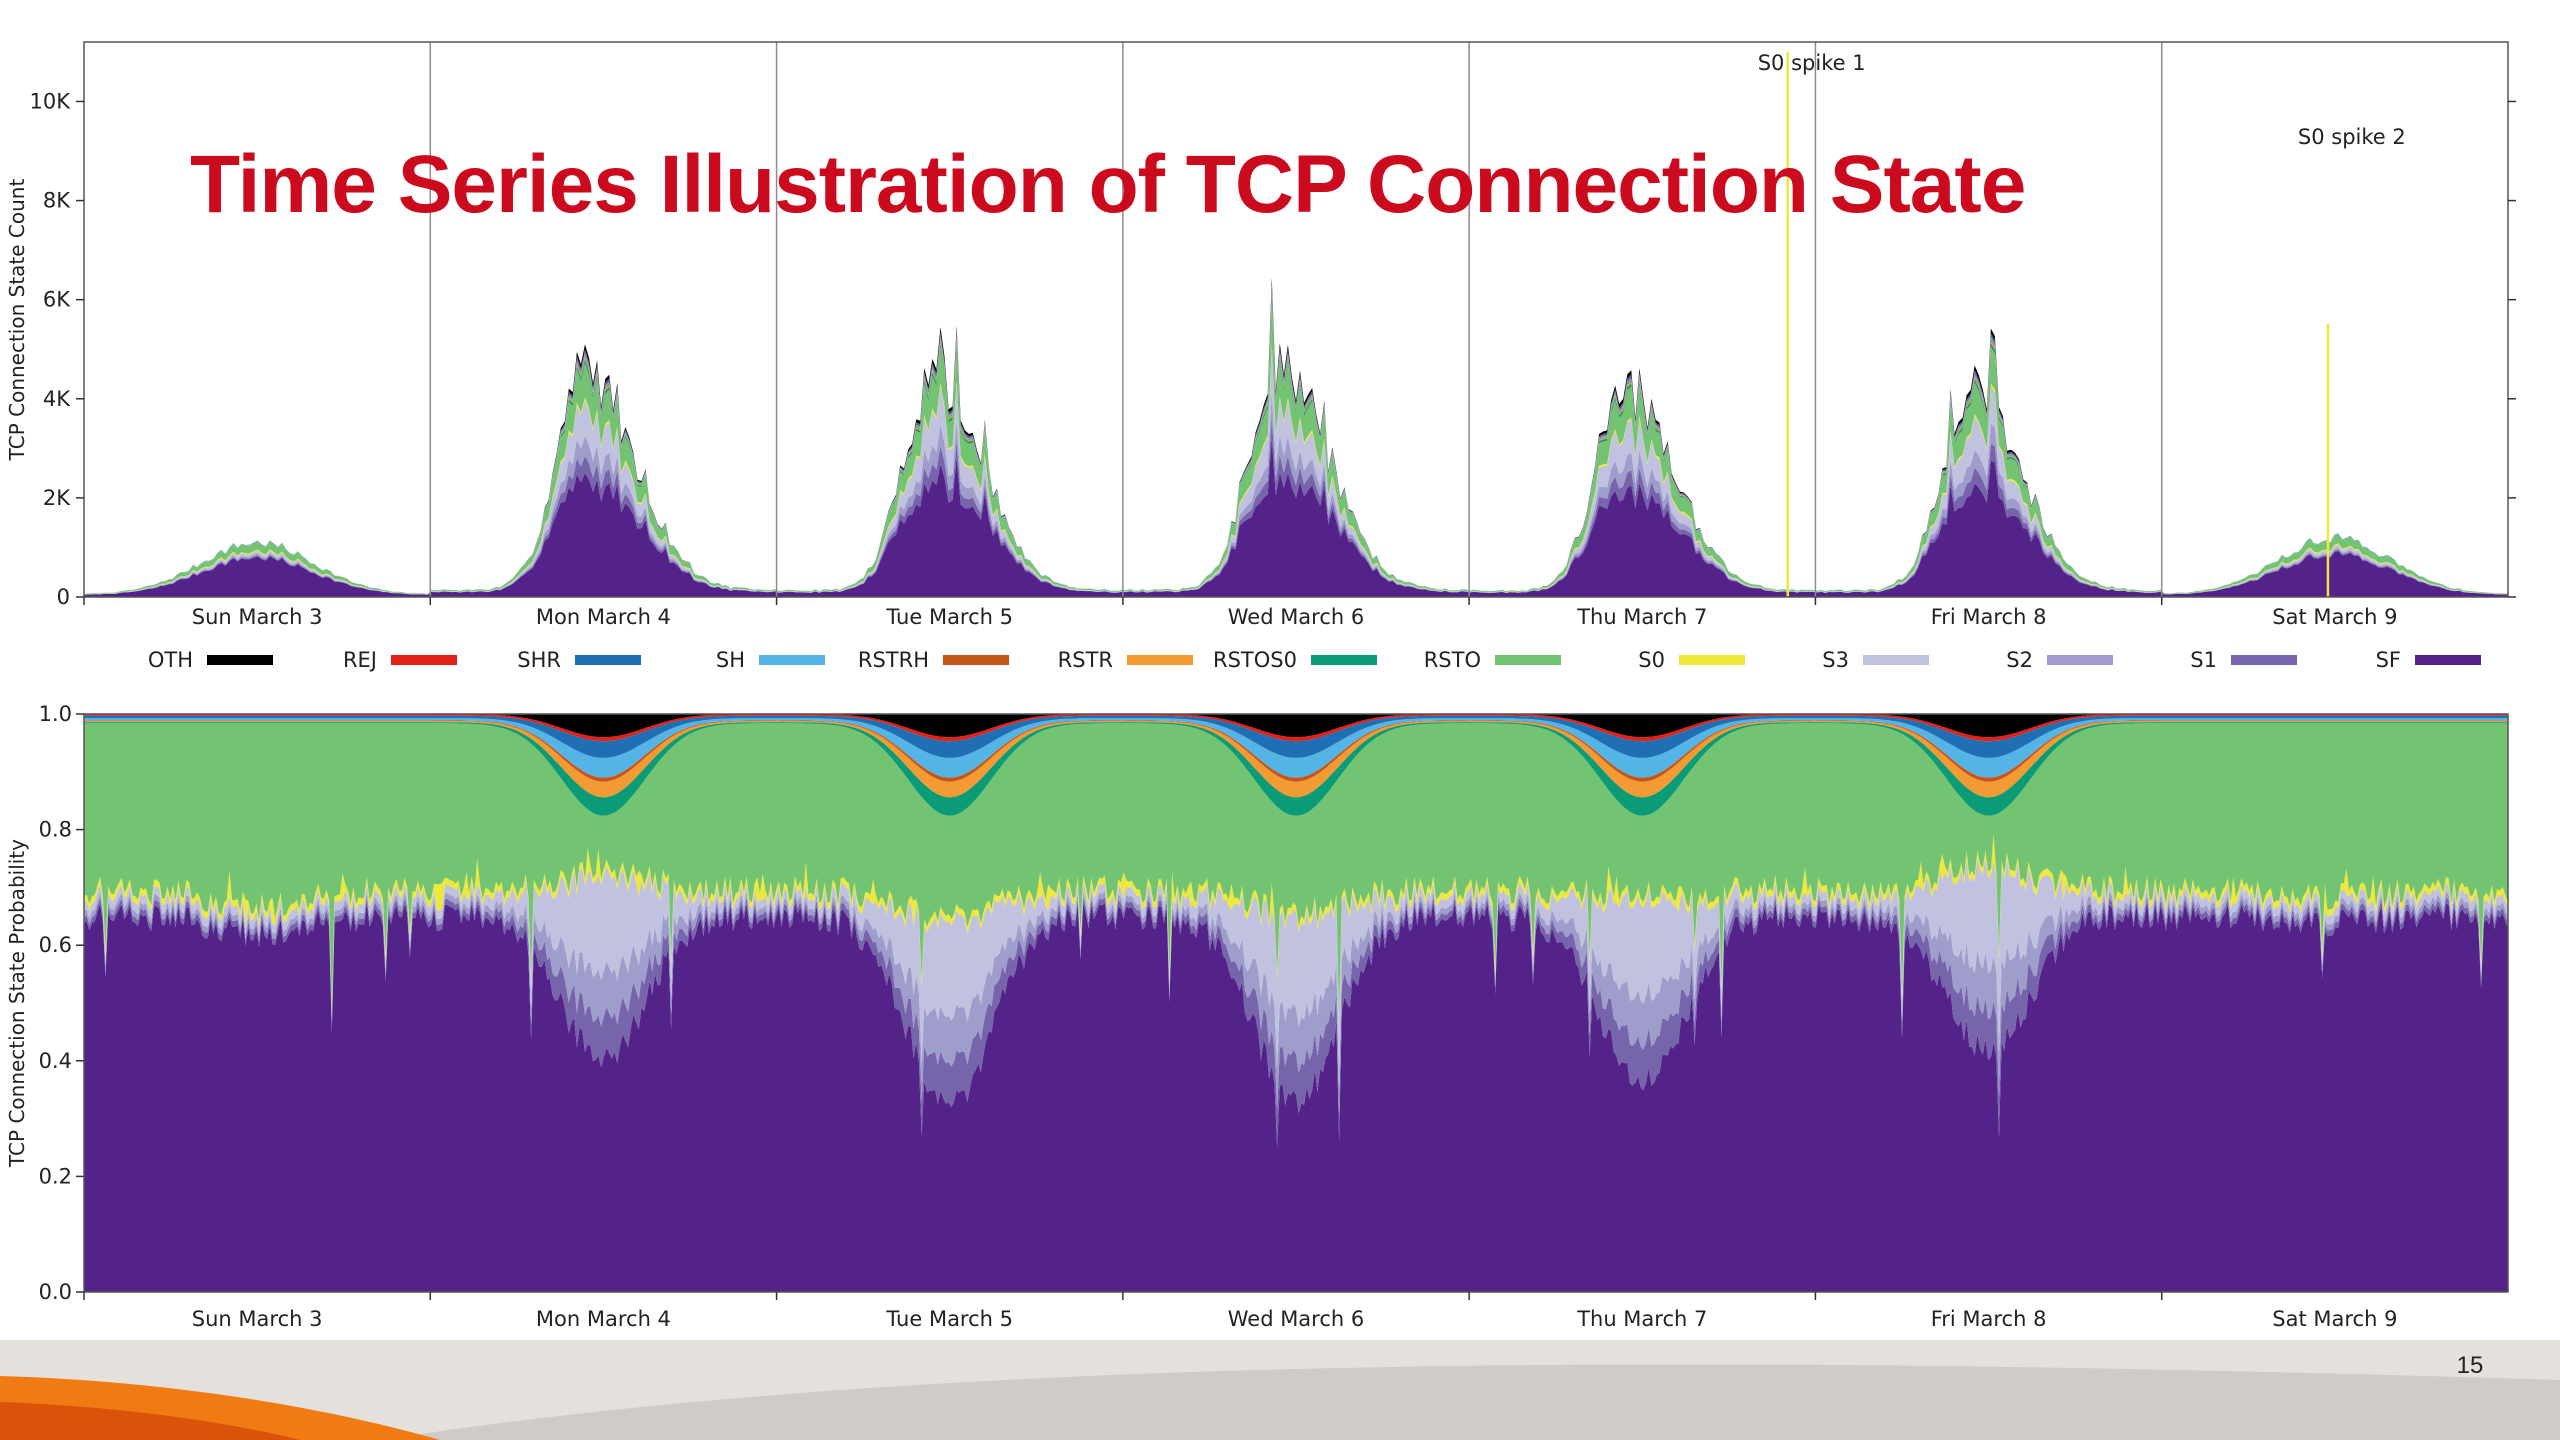 This screenshot has width=2560, height=1440. Describe the element at coordinates (57, 300) in the screenshot. I see `count-ytick-label: 6K` at that location.